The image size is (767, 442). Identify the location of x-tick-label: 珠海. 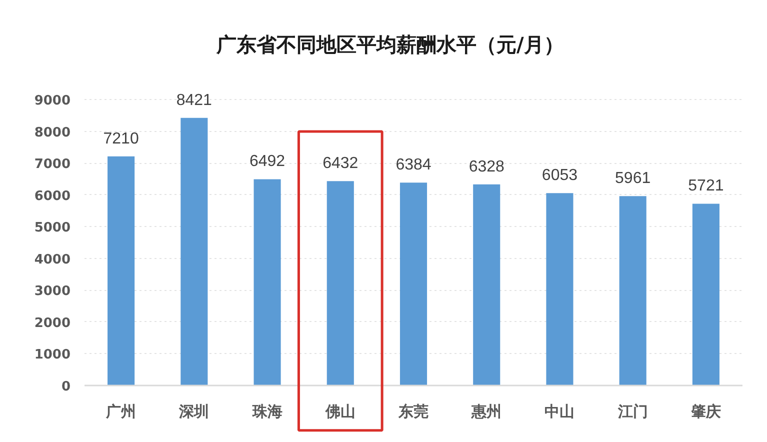
(266, 411).